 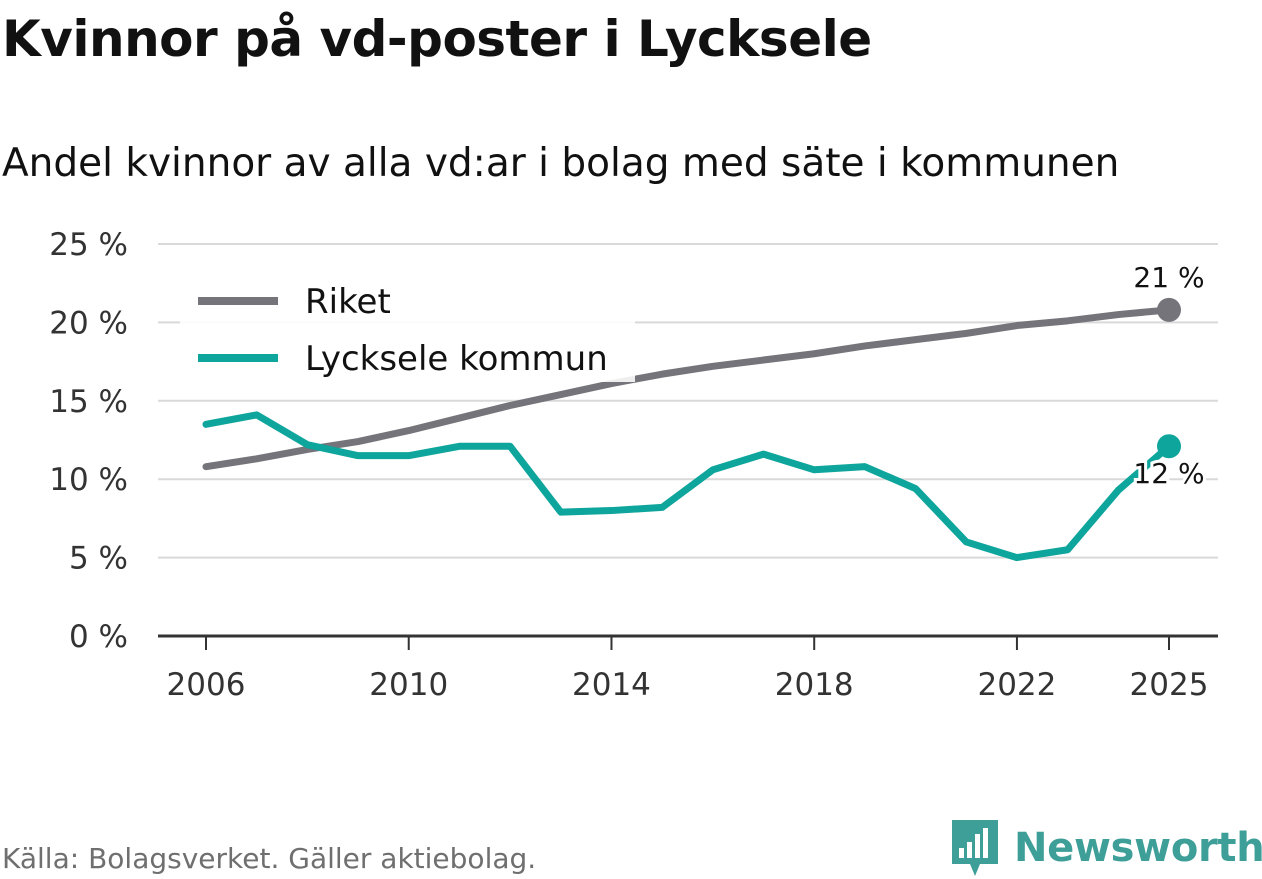 What do you see at coordinates (269, 858) in the screenshot?
I see `source-note: Källa: Bolagsverket. Gäller aktiebolag.` at bounding box center [269, 858].